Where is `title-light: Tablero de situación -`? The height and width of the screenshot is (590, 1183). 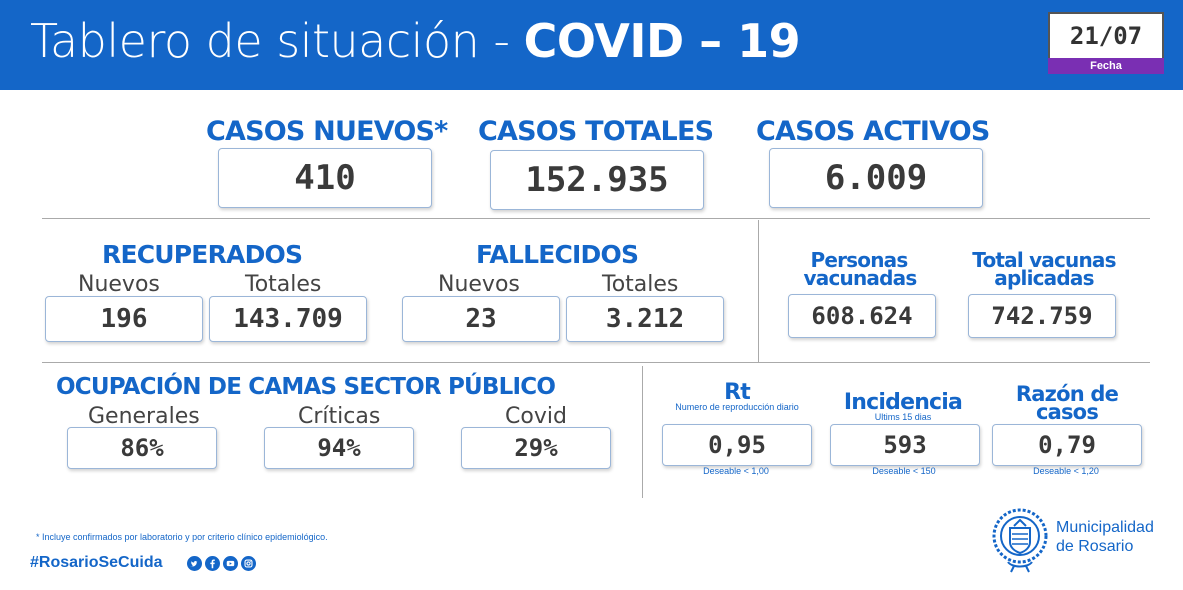 title-light: Tablero de situación - is located at coordinates (277, 41).